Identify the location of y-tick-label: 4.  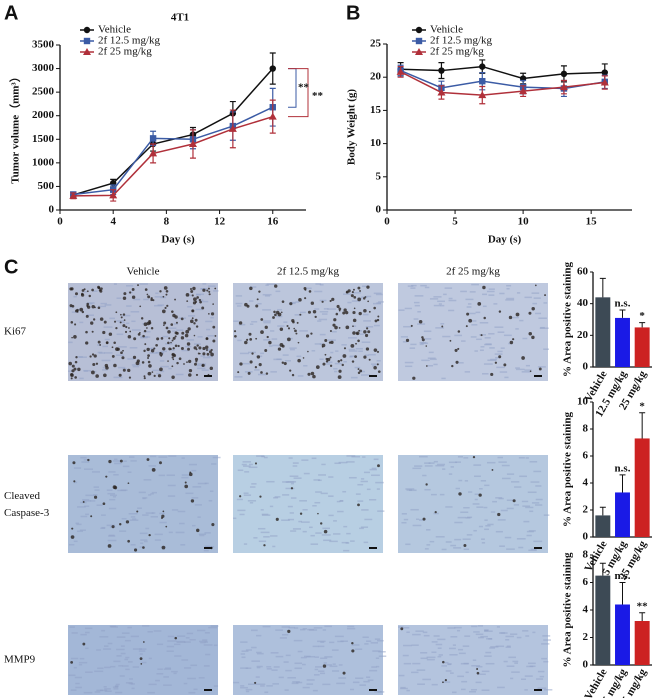
(586, 610).